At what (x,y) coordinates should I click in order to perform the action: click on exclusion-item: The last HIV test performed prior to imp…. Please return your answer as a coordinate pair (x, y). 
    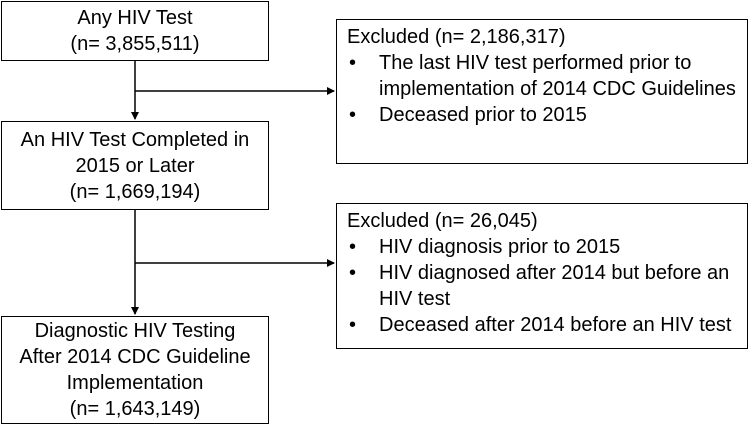
    Looking at the image, I should click on (547, 76).